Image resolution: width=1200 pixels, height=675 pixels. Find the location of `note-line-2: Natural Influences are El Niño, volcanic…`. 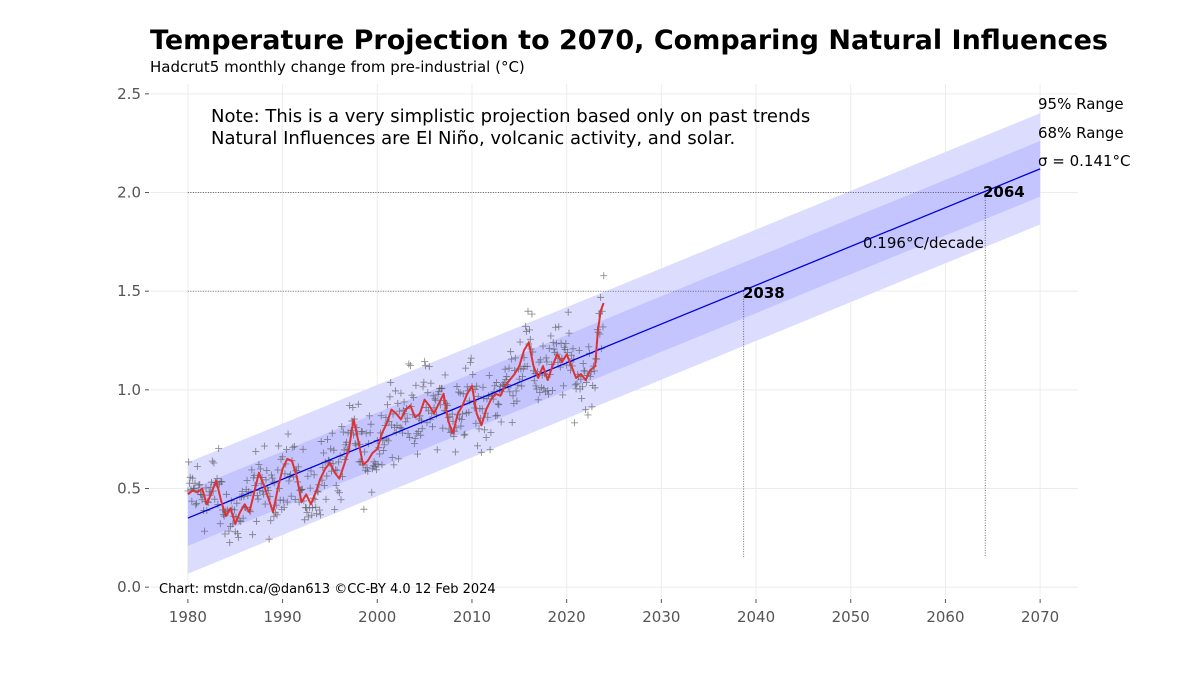

note-line-2: Natural Influences are El Niño, volcanic… is located at coordinates (473, 138).